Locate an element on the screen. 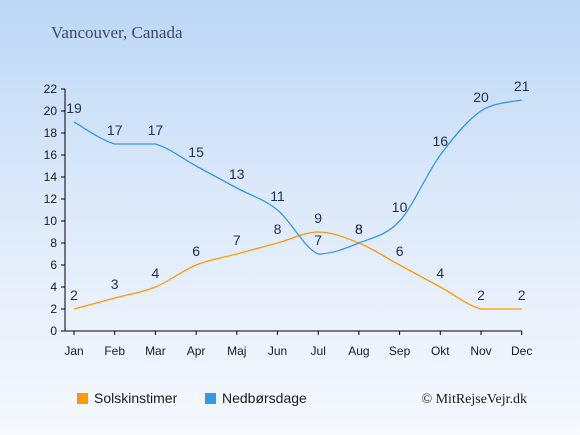 This screenshot has width=580, height=435. legend-swatch-nedborsdage is located at coordinates (210, 398).